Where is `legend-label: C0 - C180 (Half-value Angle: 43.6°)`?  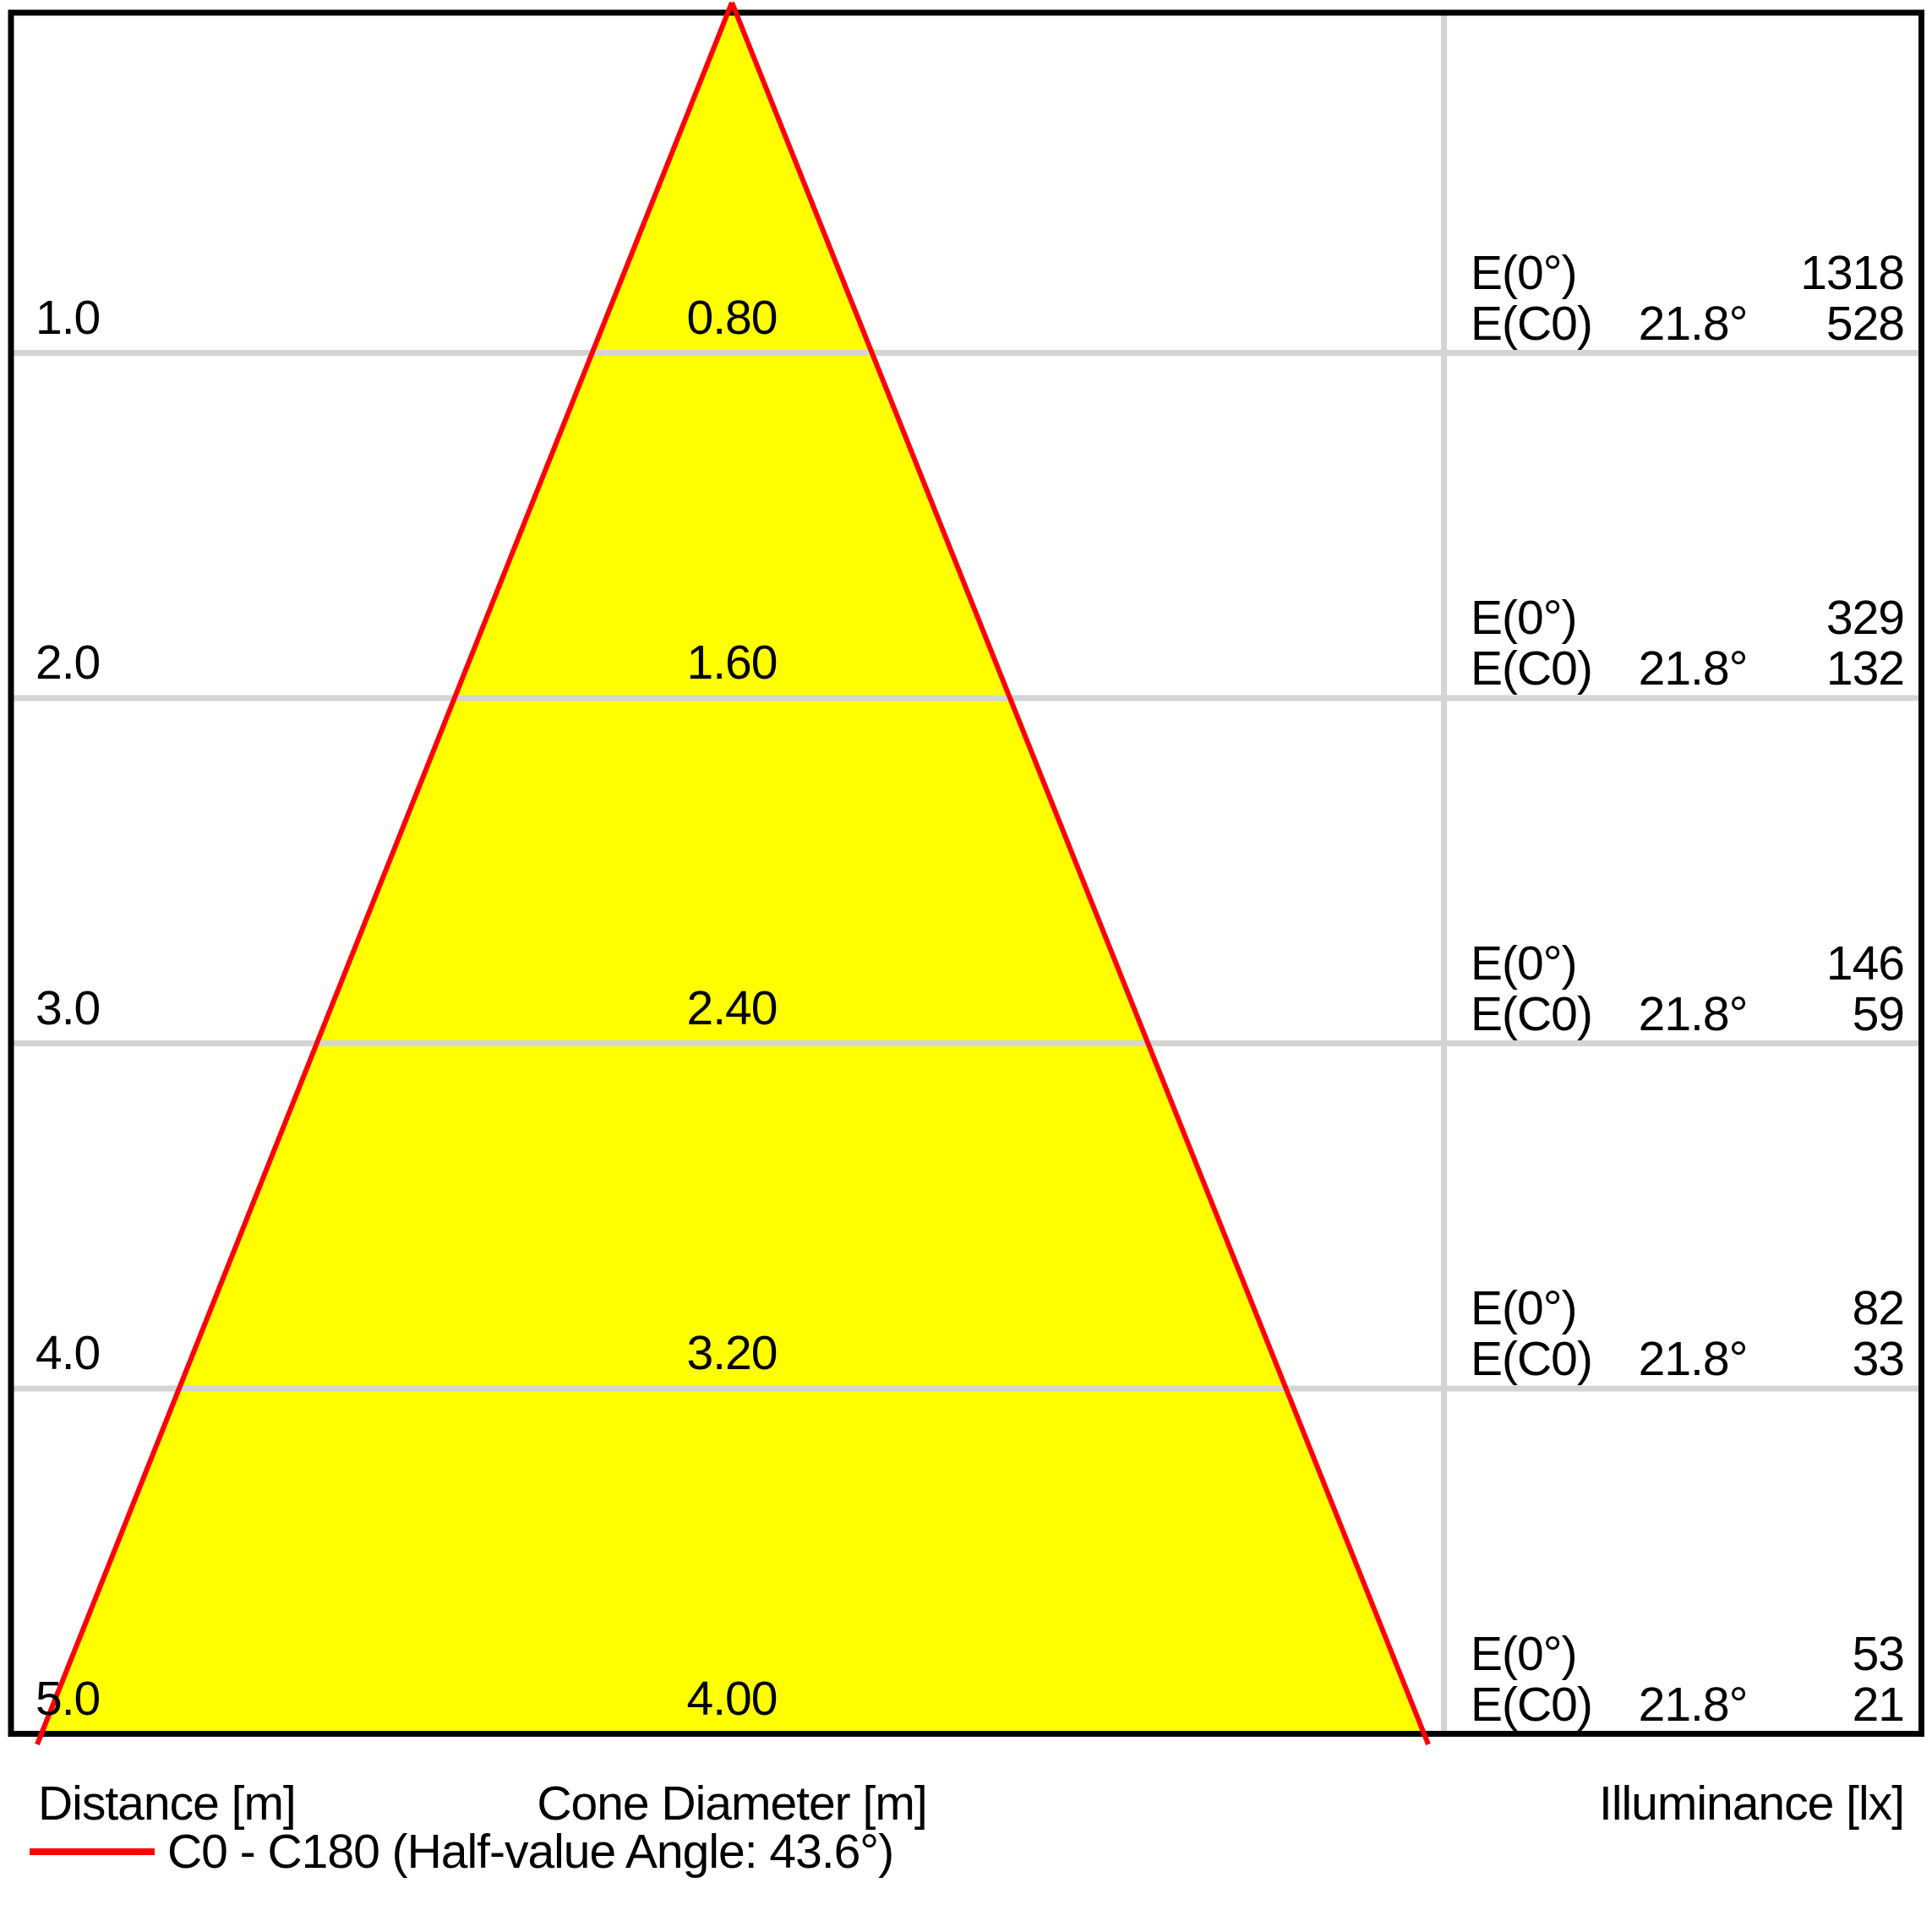 legend-label: C0 - C180 (Half-value Angle: 43.6°) is located at coordinates (530, 1852).